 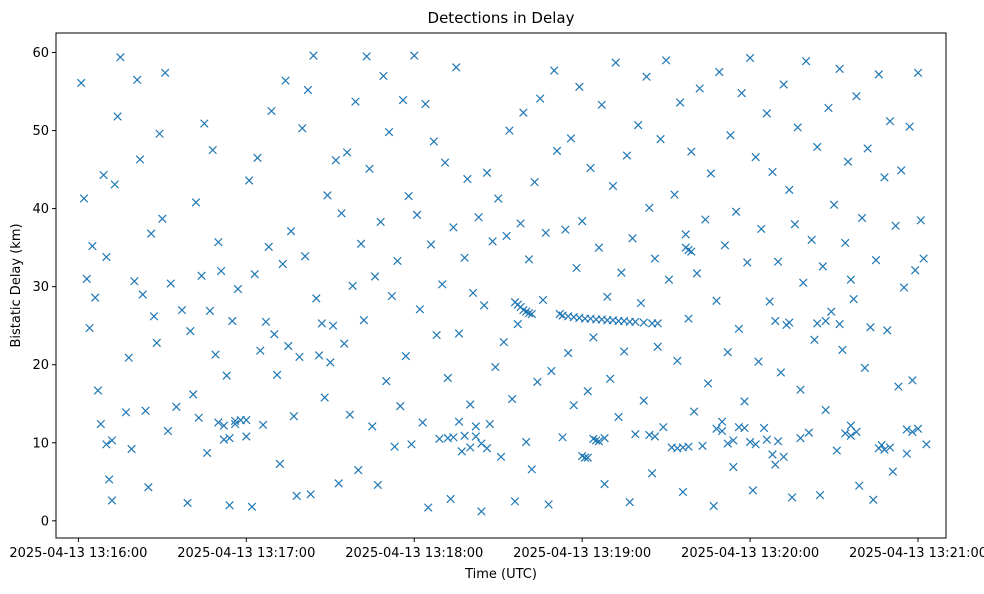 What do you see at coordinates (501, 18) in the screenshot?
I see `chart-title: Detections in Delay` at bounding box center [501, 18].